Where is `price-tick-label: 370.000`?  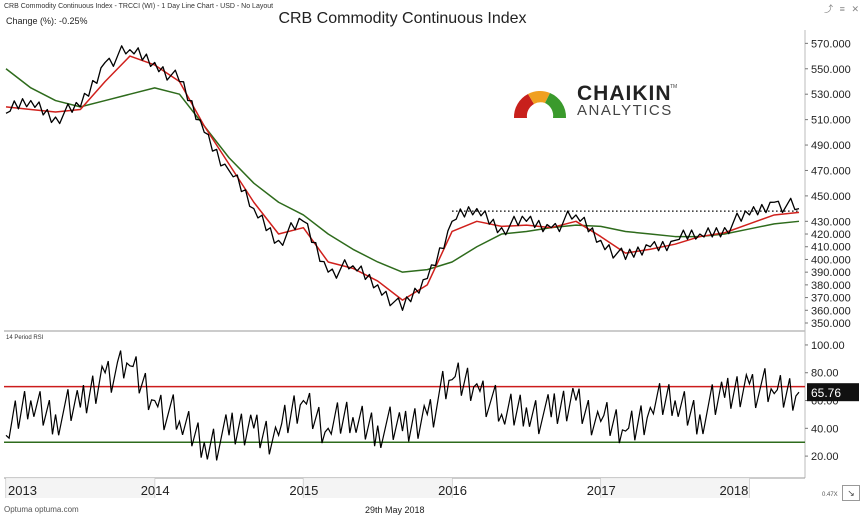
price-tick-label: 370.000 is located at coordinates (831, 299).